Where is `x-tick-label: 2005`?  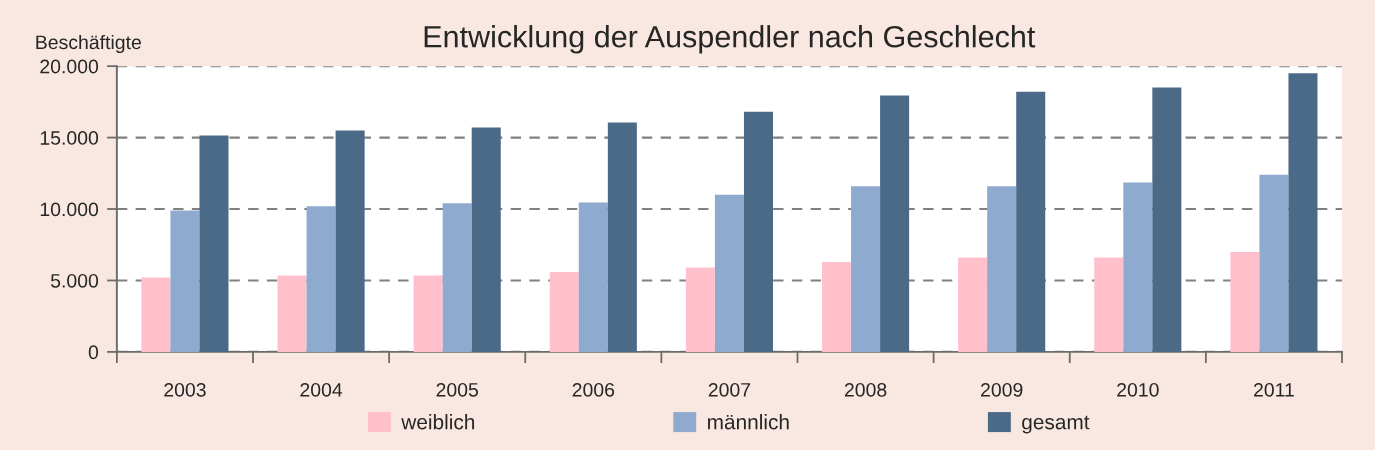
x-tick-label: 2005 is located at coordinates (457, 389).